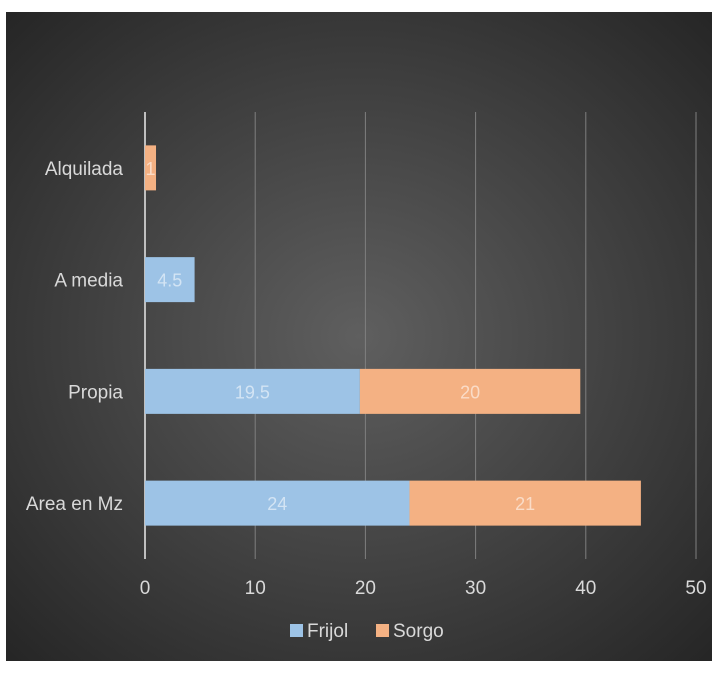 The image size is (714, 673). Describe the element at coordinates (475, 588) in the screenshot. I see `x-tick-label: 30` at that location.